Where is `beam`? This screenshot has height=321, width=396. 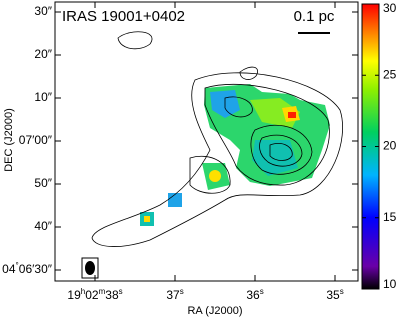 beam is located at coordinates (90, 268).